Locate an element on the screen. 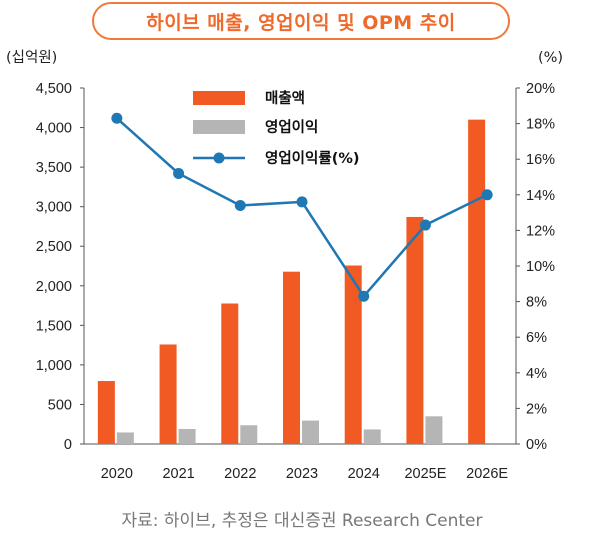  legend-label: 매출액 is located at coordinates (285, 98).